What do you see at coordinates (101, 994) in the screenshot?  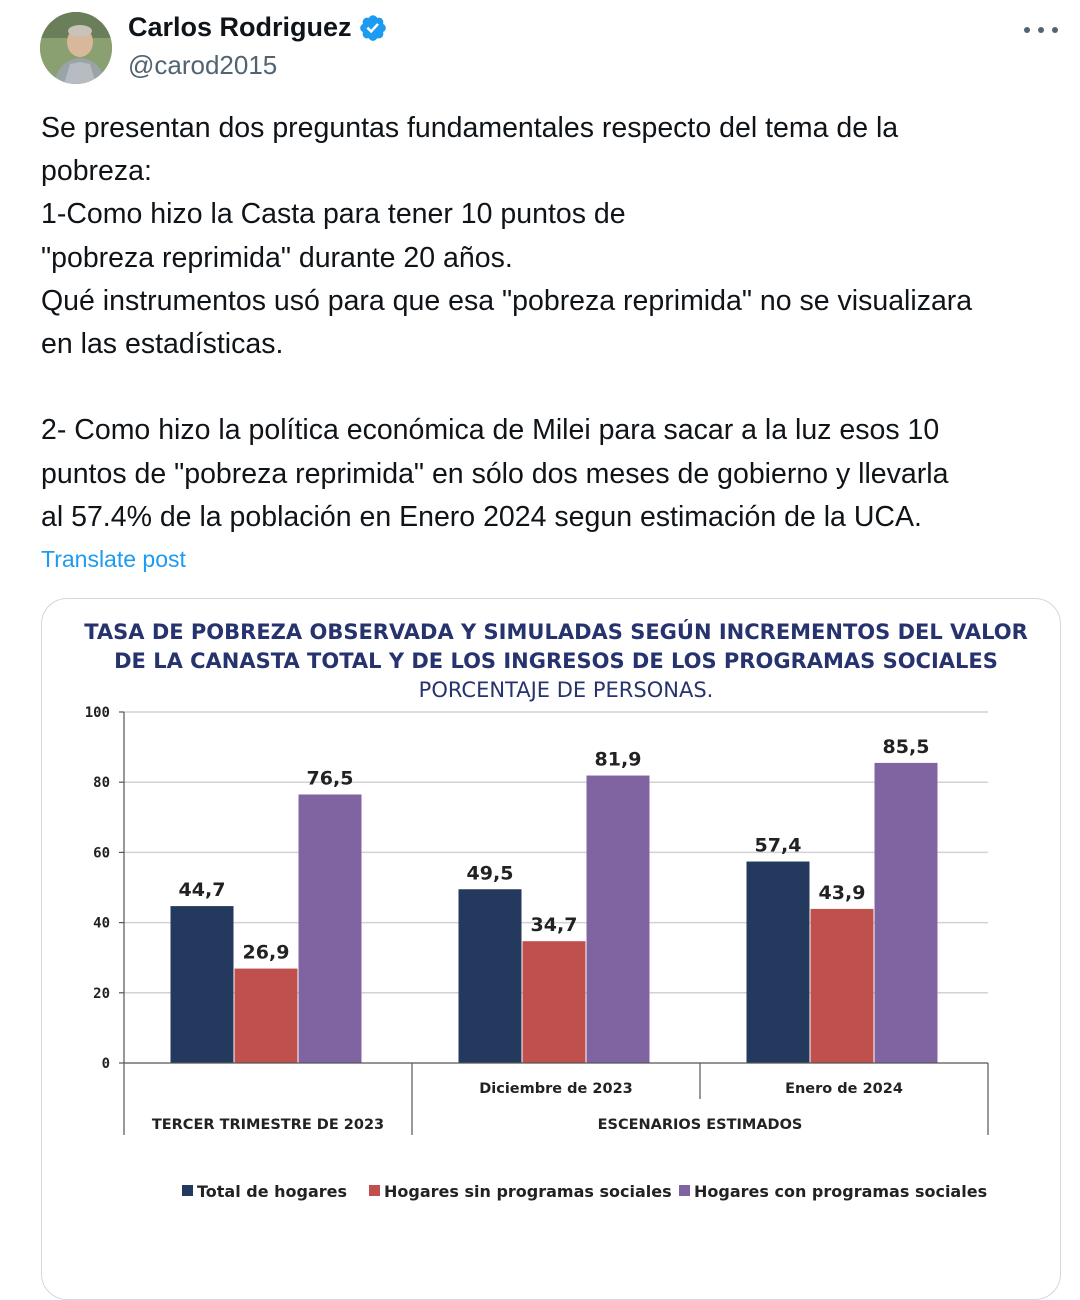 I see `y-tick-label: 20` at bounding box center [101, 994].